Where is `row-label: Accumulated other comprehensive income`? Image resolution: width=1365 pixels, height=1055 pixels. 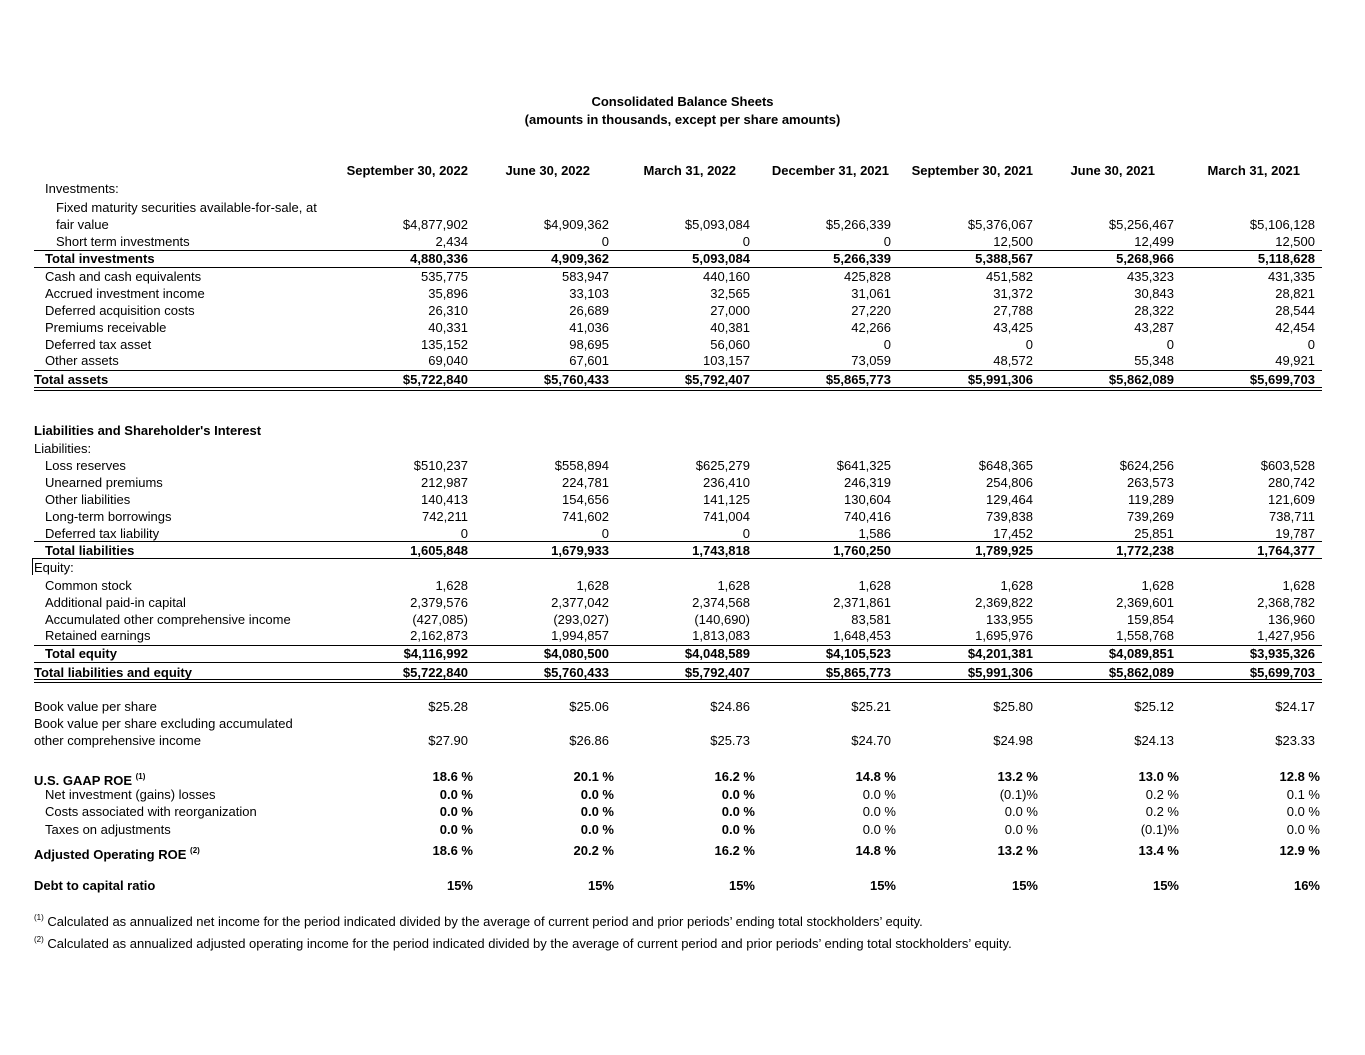
row-label: Accumulated other comprehensive income is located at coordinates (168, 619).